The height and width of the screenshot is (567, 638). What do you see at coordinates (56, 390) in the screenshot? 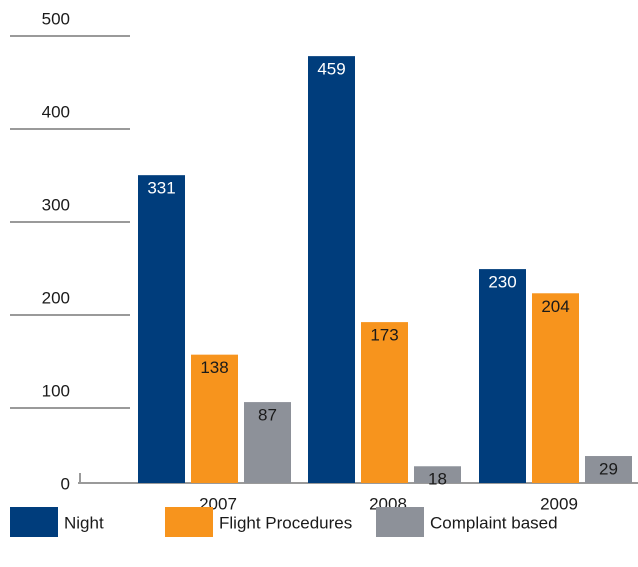
I see `y-tick-label: 100` at bounding box center [56, 390].